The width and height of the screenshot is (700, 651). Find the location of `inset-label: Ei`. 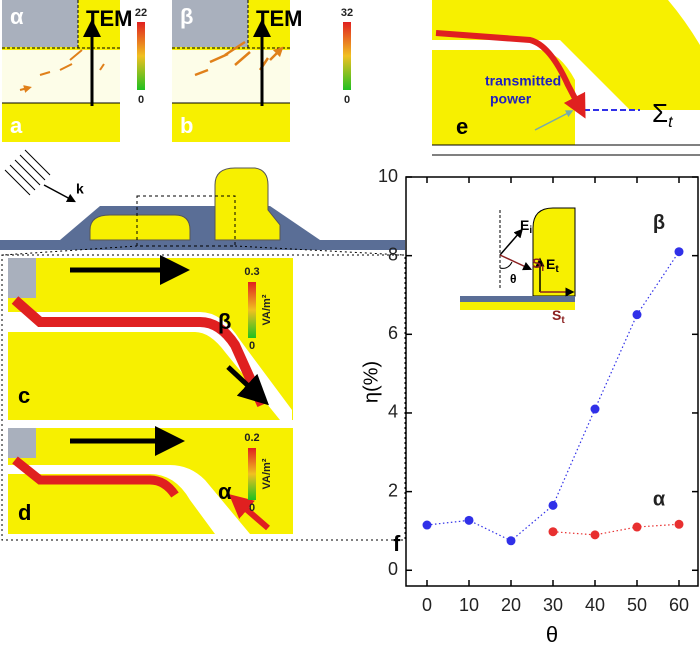

inset-label: Ei is located at coordinates (526, 226).